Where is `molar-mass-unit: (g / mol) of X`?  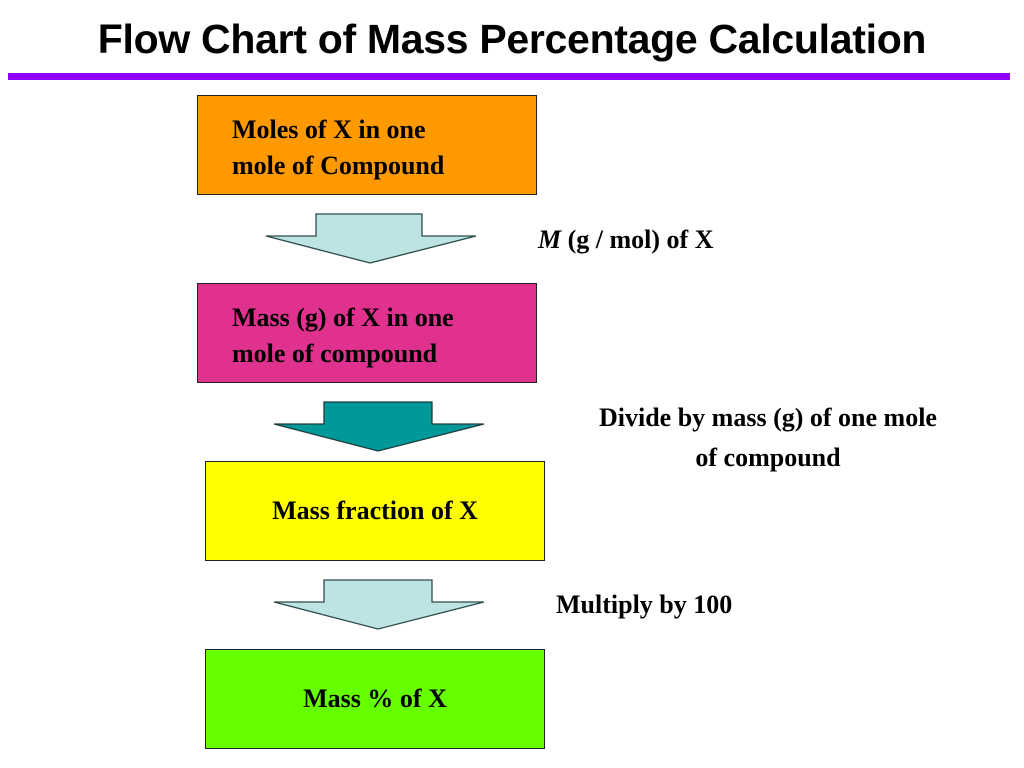 molar-mass-unit: (g / mol) of X is located at coordinates (637, 239).